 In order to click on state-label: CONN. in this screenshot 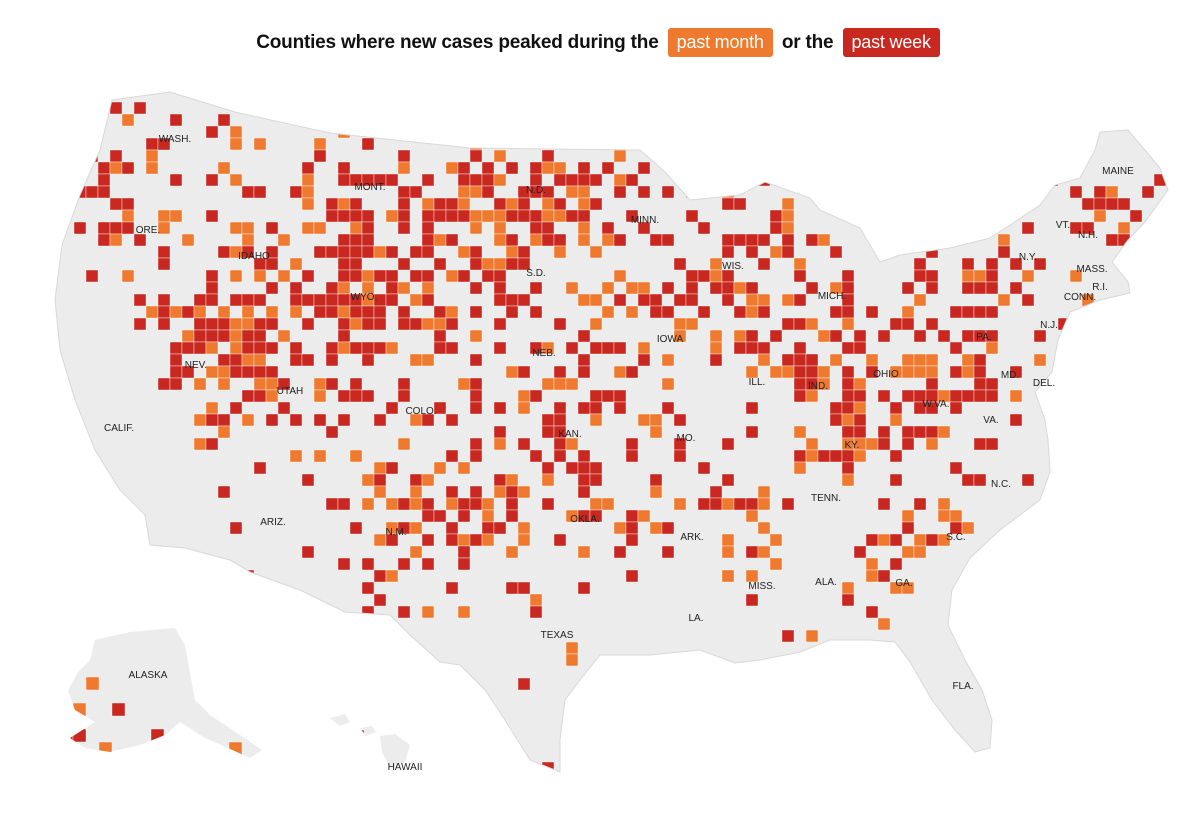, I will do `click(1080, 297)`.